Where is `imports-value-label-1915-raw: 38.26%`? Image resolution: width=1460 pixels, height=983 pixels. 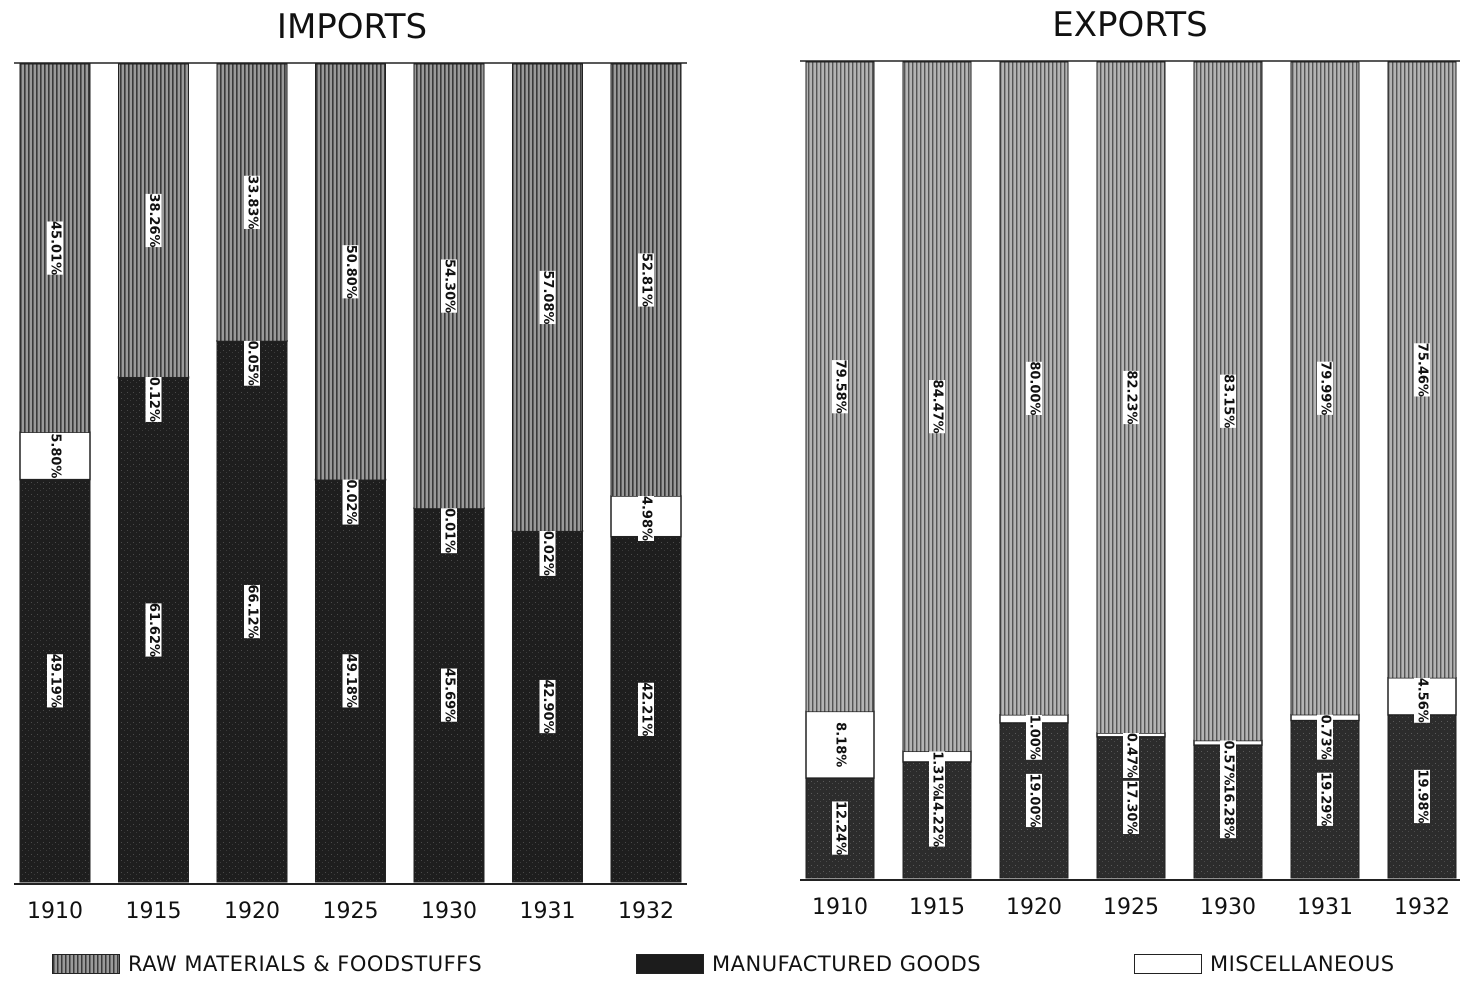 imports-value-label-1915-raw: 38.26% is located at coordinates (153, 220).